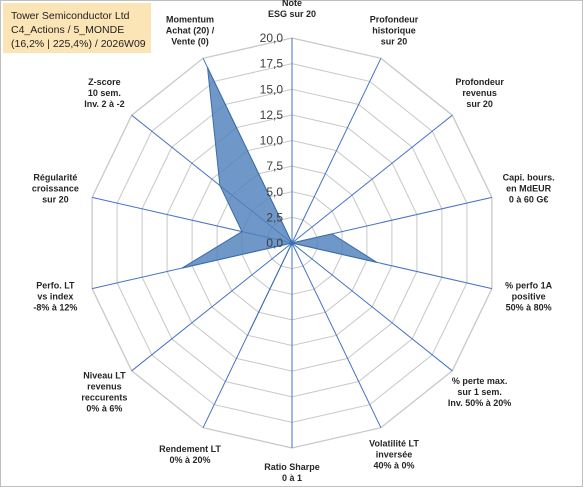 This screenshot has height=487, width=583. I want to click on axis-label-4-line-2: en MdEUR, so click(529, 189).